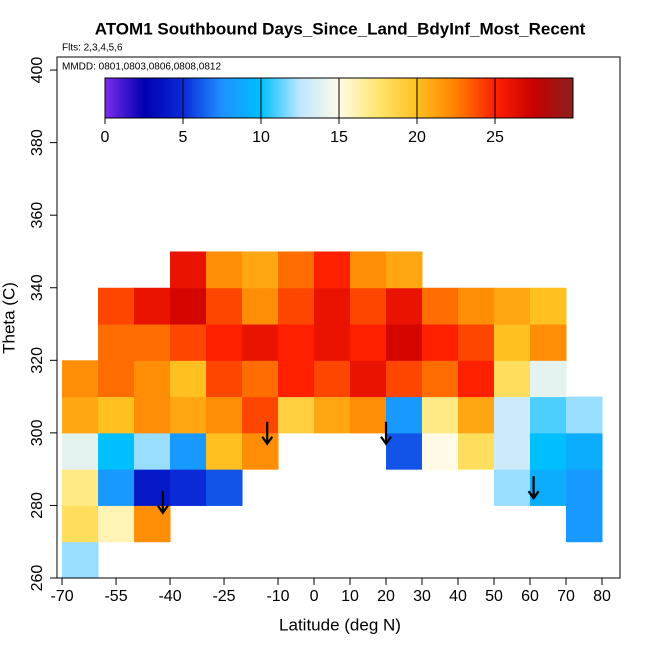 This screenshot has height=655, width=650. Describe the element at coordinates (602, 596) in the screenshot. I see `x-tick-label: 80` at that location.